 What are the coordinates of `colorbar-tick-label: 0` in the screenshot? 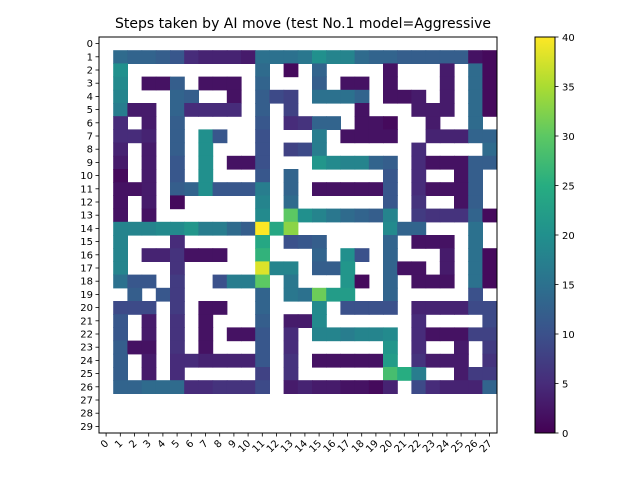 It's located at (565, 434).